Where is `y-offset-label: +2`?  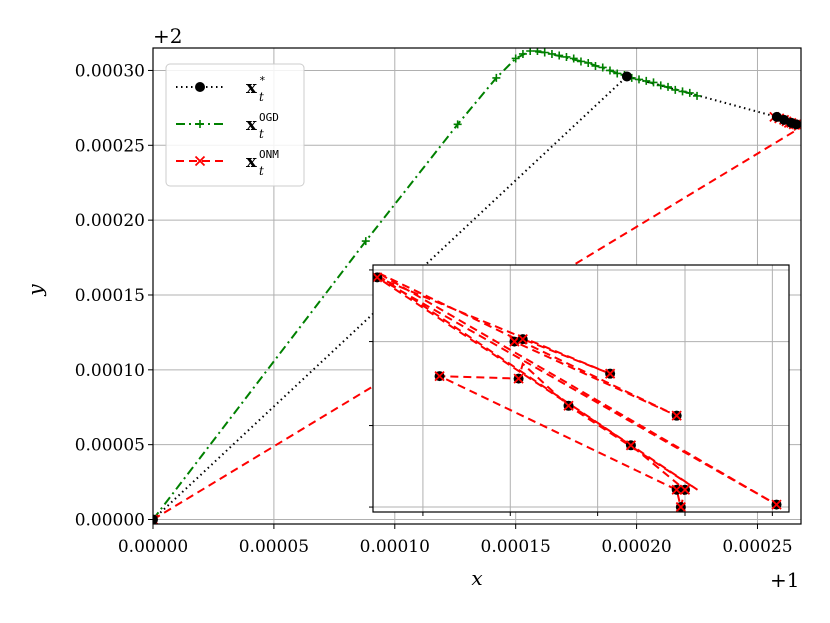 y-offset-label: +2 is located at coordinates (167, 36).